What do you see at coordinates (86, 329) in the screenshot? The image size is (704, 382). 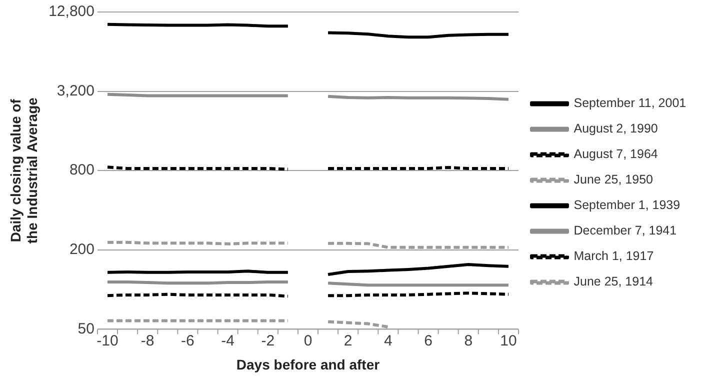 I see `y-tick-label: 50` at bounding box center [86, 329].